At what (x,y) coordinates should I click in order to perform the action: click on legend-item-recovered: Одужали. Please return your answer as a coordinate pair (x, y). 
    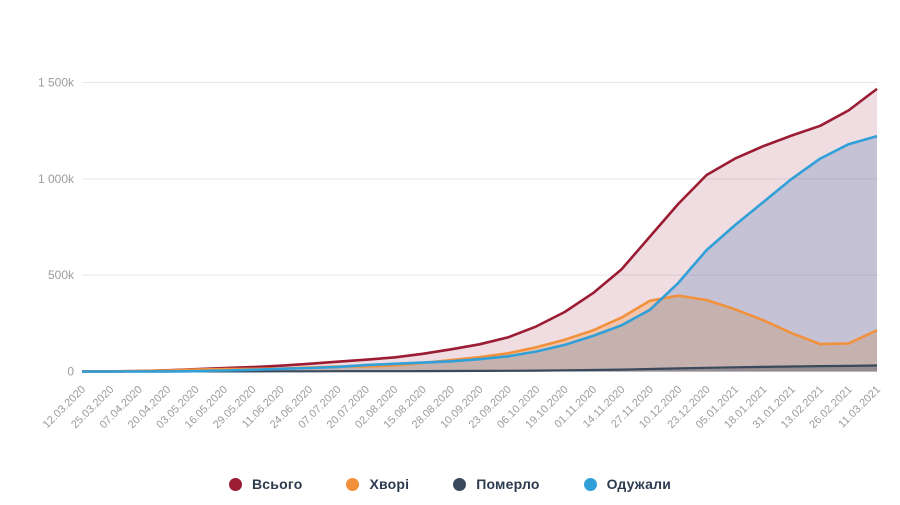
    Looking at the image, I should click on (627, 484).